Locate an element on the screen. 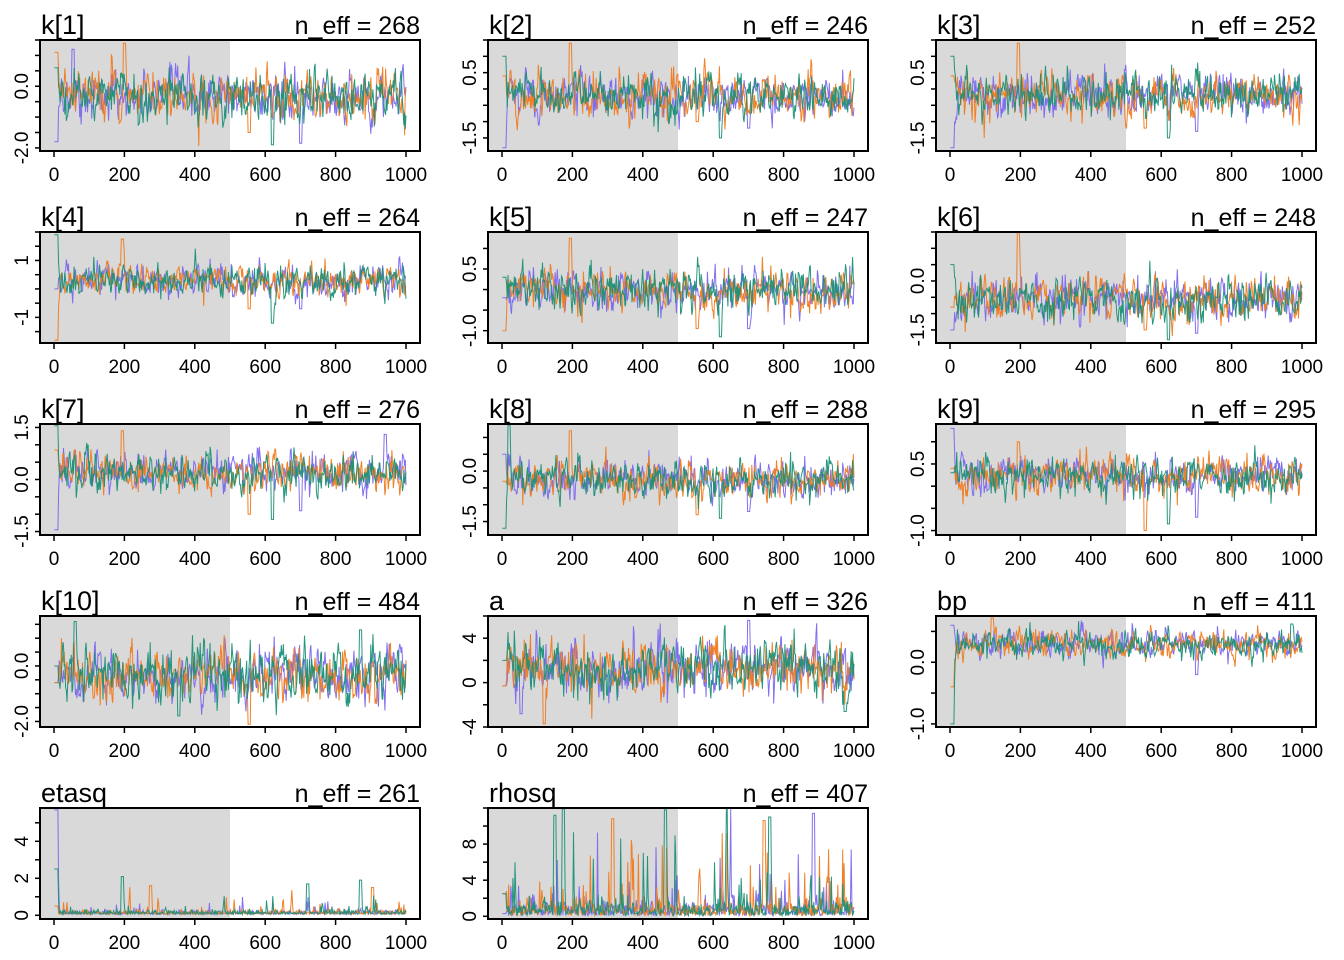 Image resolution: width=1344 pixels, height=960 pixels. trace-panel-k10: k[10] n_eff = 484 0 200 400 600 800 1000 -2.0 0.0 is located at coordinates (219, 674).